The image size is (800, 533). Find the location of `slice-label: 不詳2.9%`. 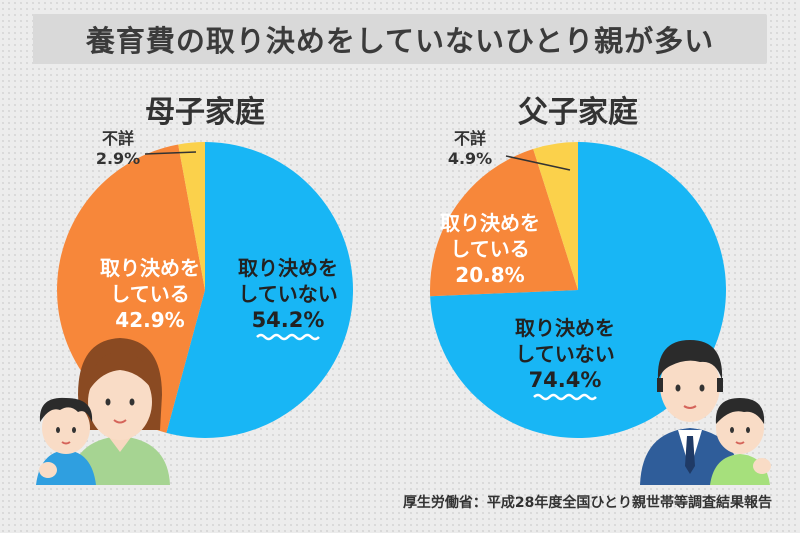

slice-label: 不詳2.9% is located at coordinates (118, 148).